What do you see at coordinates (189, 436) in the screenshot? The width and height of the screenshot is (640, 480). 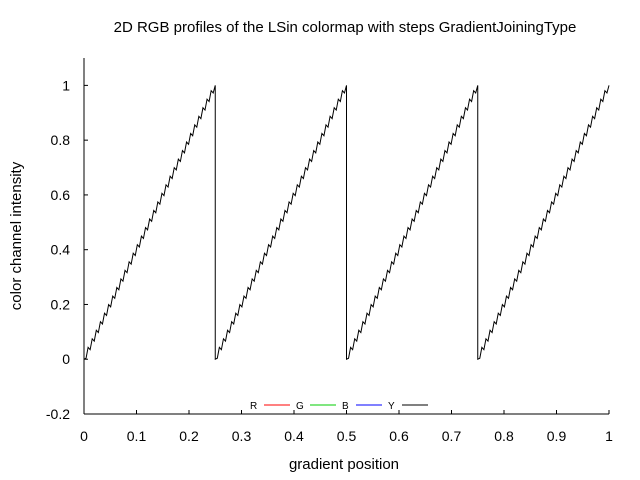 I see `x-tick-label: 0.2` at bounding box center [189, 436].